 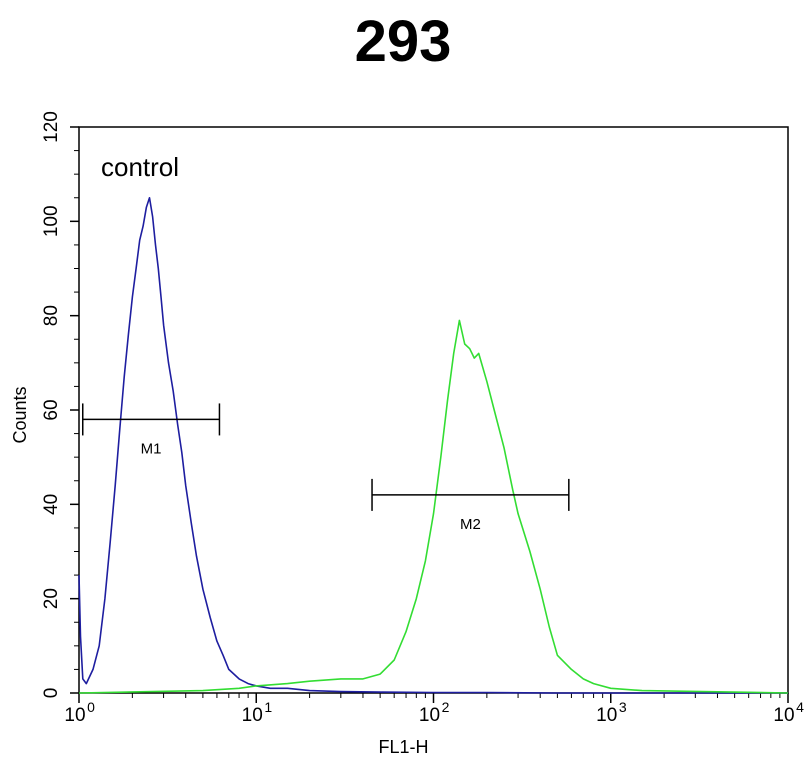 I want to click on y-tick-label: 20, so click(x=51, y=598).